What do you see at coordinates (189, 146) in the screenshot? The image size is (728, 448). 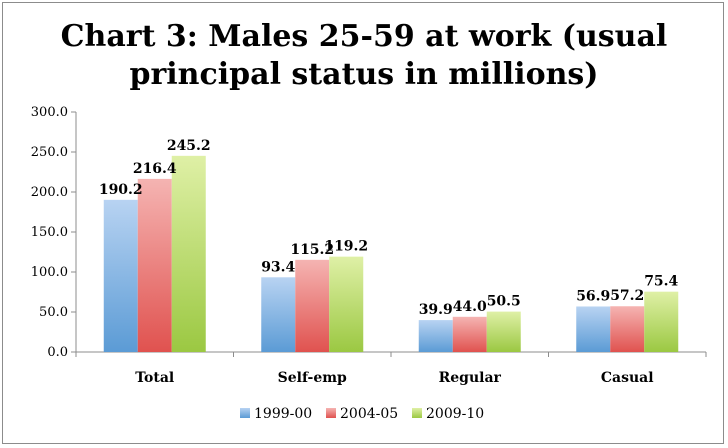 I see `data-label: 245.2` at bounding box center [189, 146].